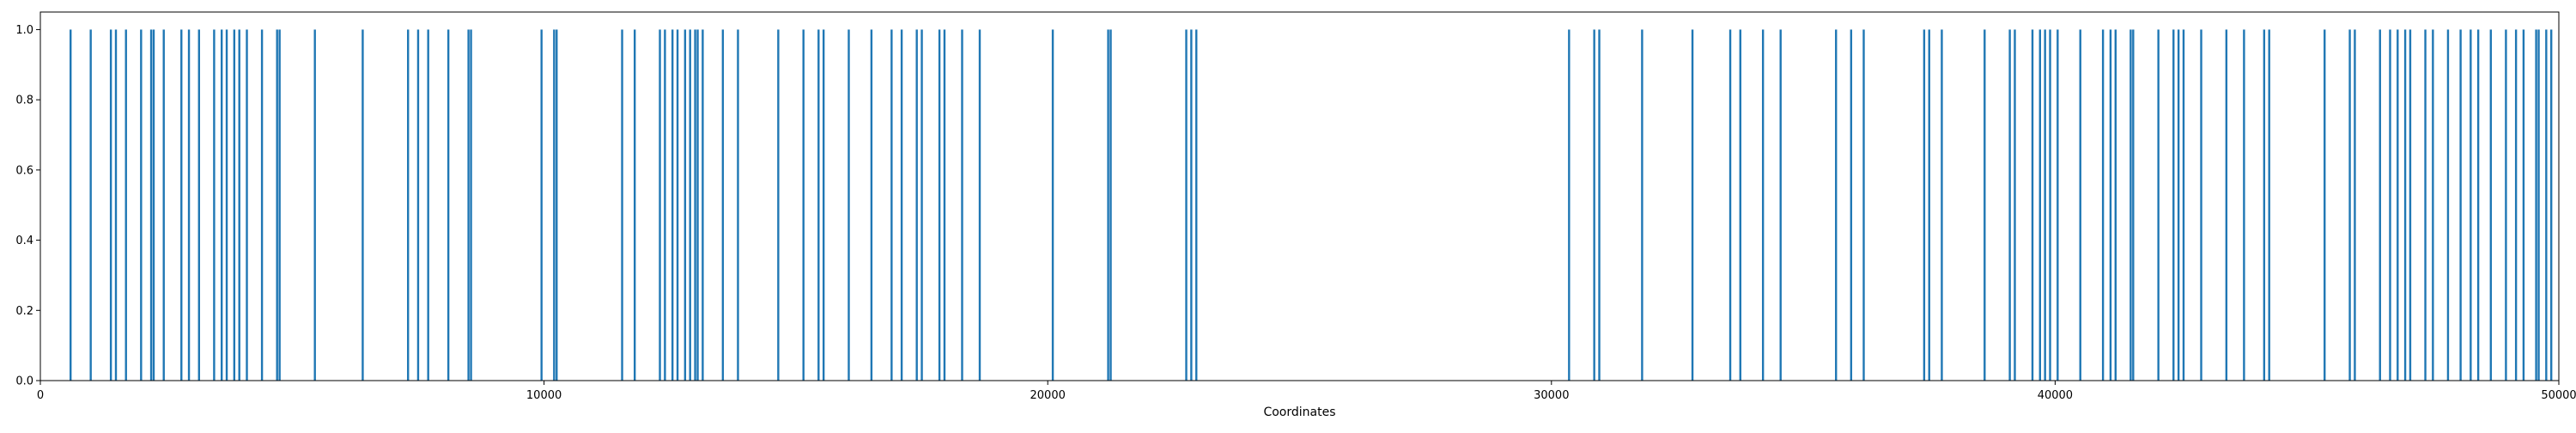  I want to click on y-tick-label: 0.4, so click(24, 241).